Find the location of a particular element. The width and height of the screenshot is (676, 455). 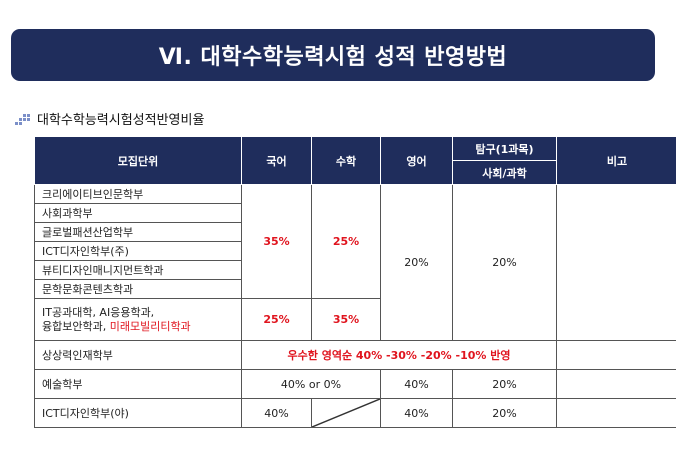

ict-night-math-empty is located at coordinates (346, 413).